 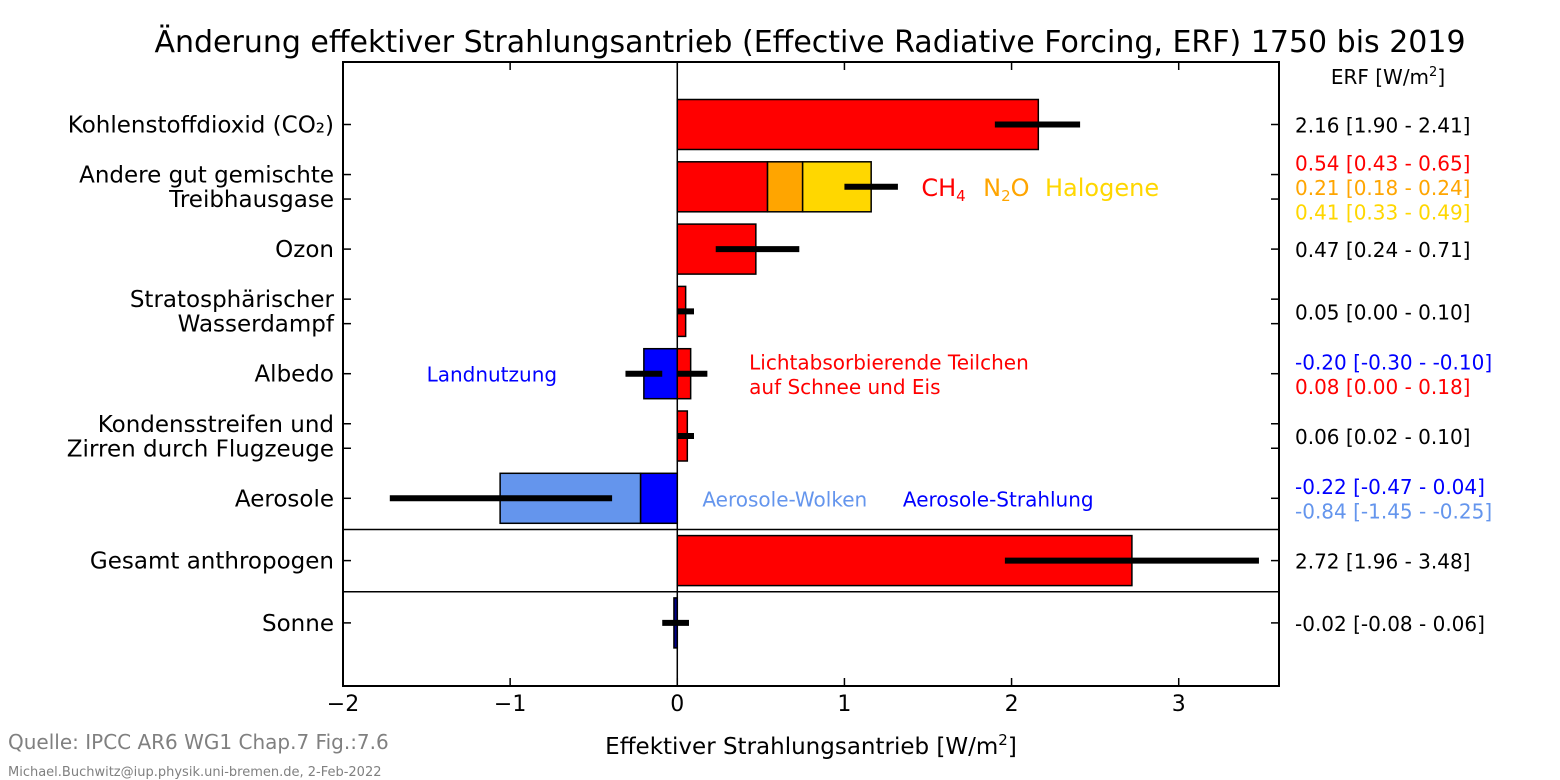 I want to click on category-label: Gesamt anthropogen, so click(x=212, y=562).